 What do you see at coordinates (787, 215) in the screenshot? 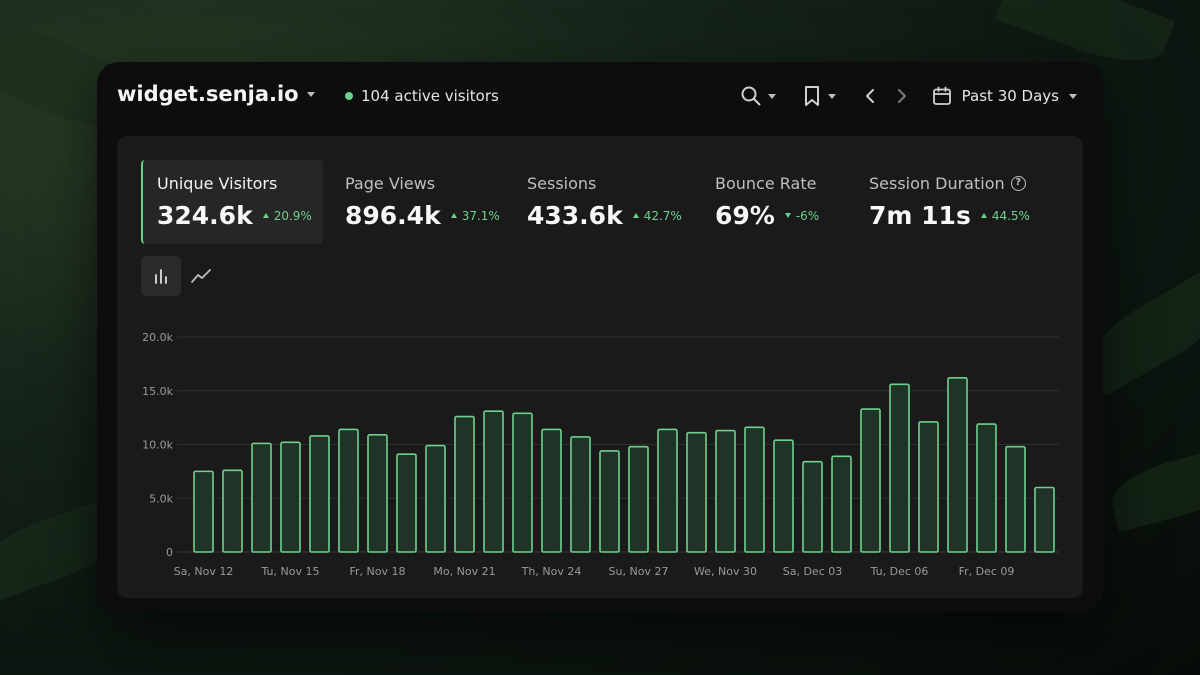
I see `trend-down-icon` at bounding box center [787, 215].